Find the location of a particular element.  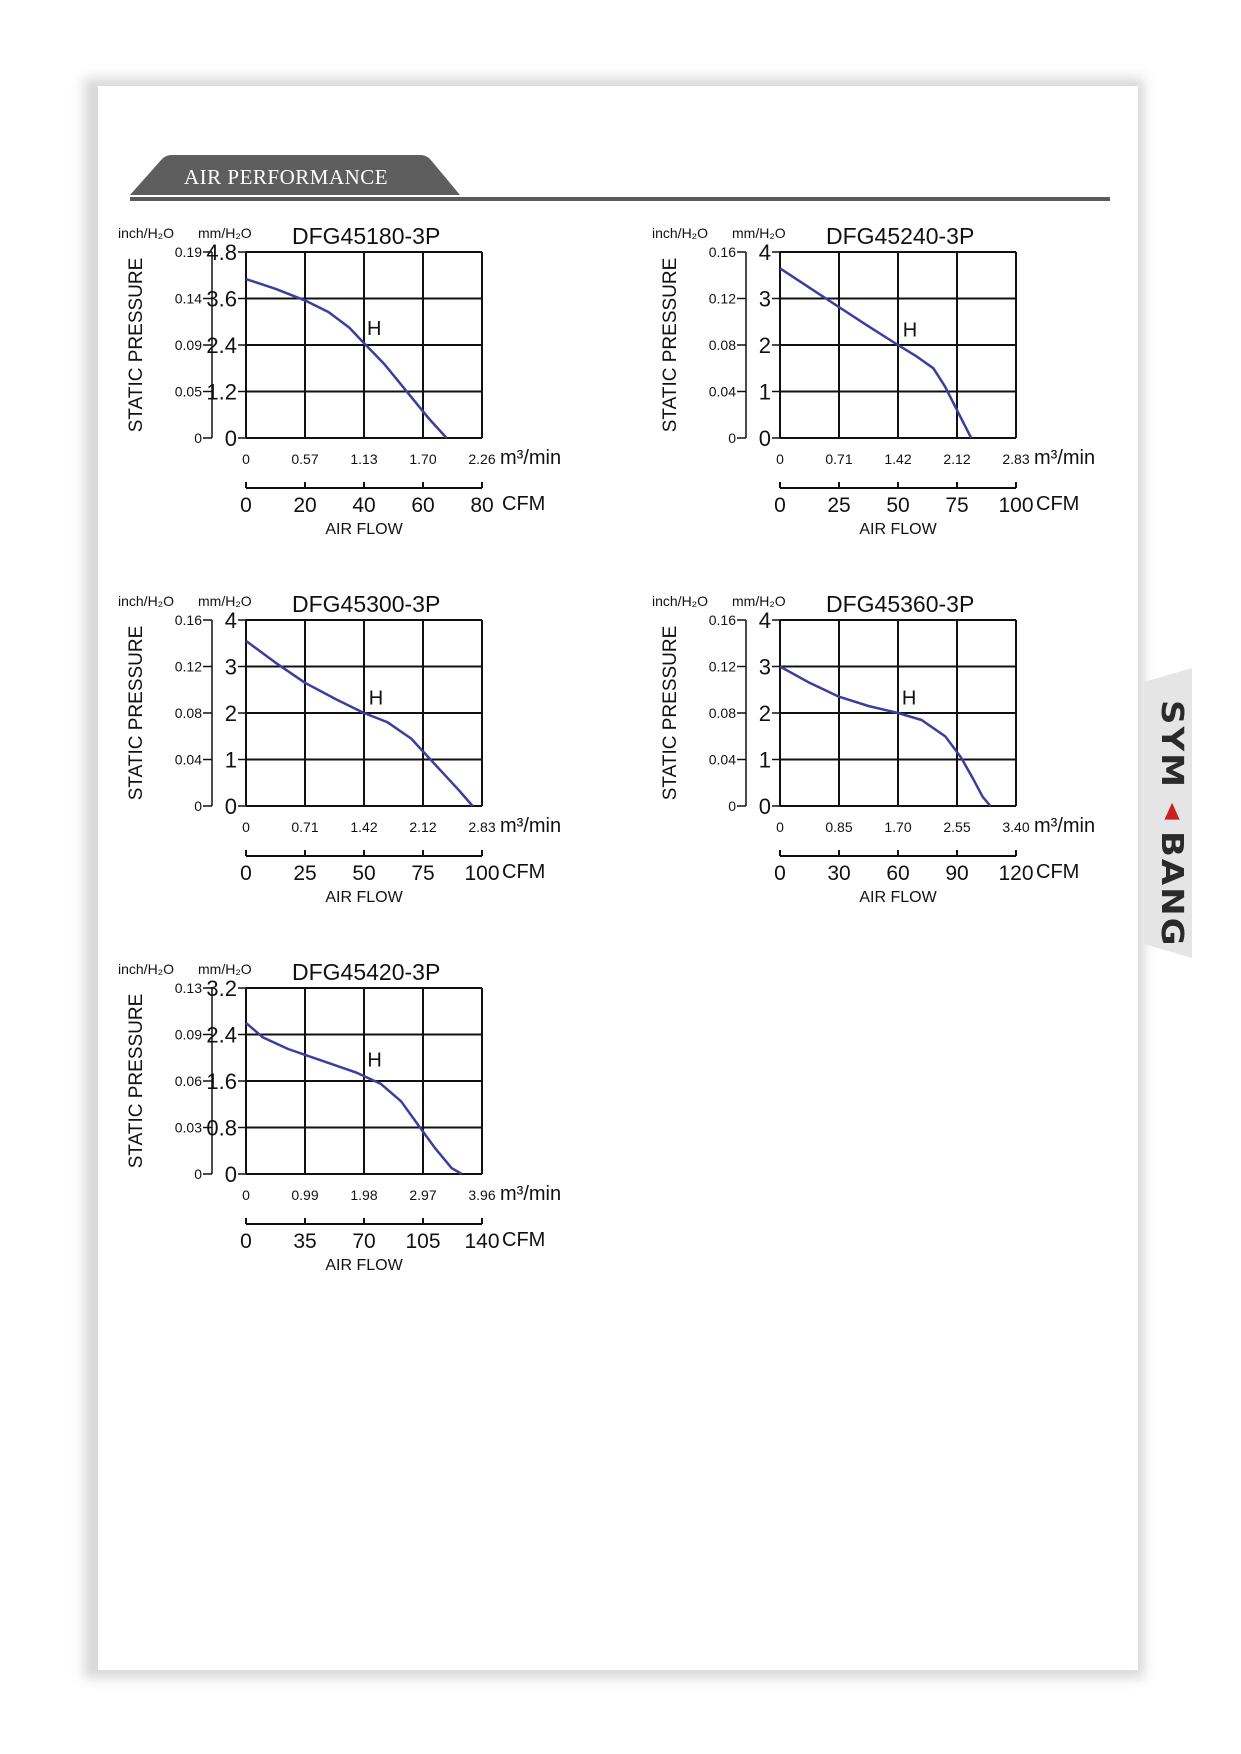

chart-title: DFG45240-3P is located at coordinates (900, 236).